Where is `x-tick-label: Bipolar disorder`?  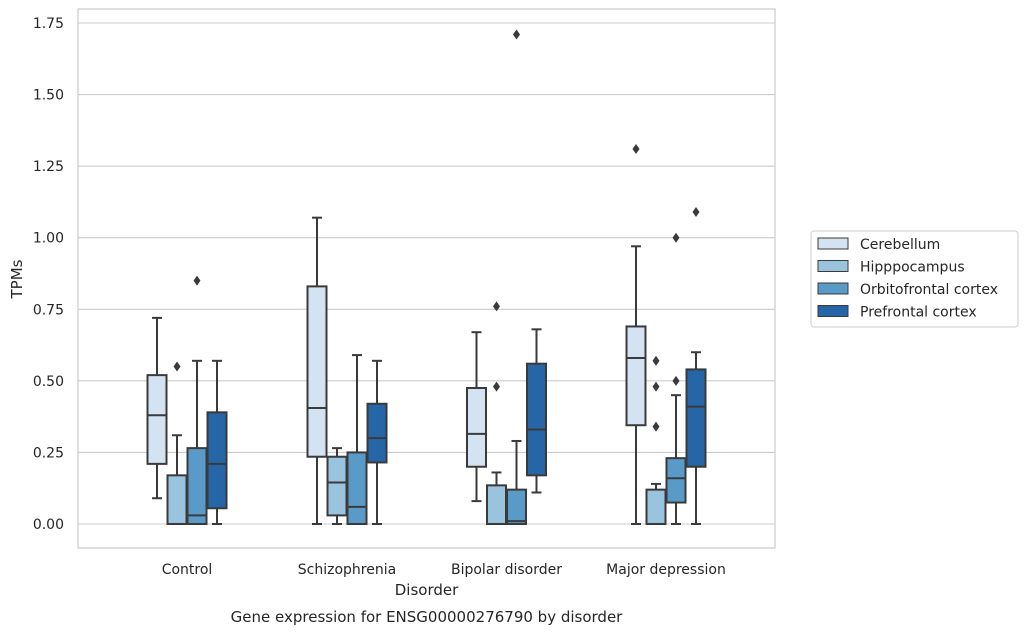 x-tick-label: Bipolar disorder is located at coordinates (506, 570).